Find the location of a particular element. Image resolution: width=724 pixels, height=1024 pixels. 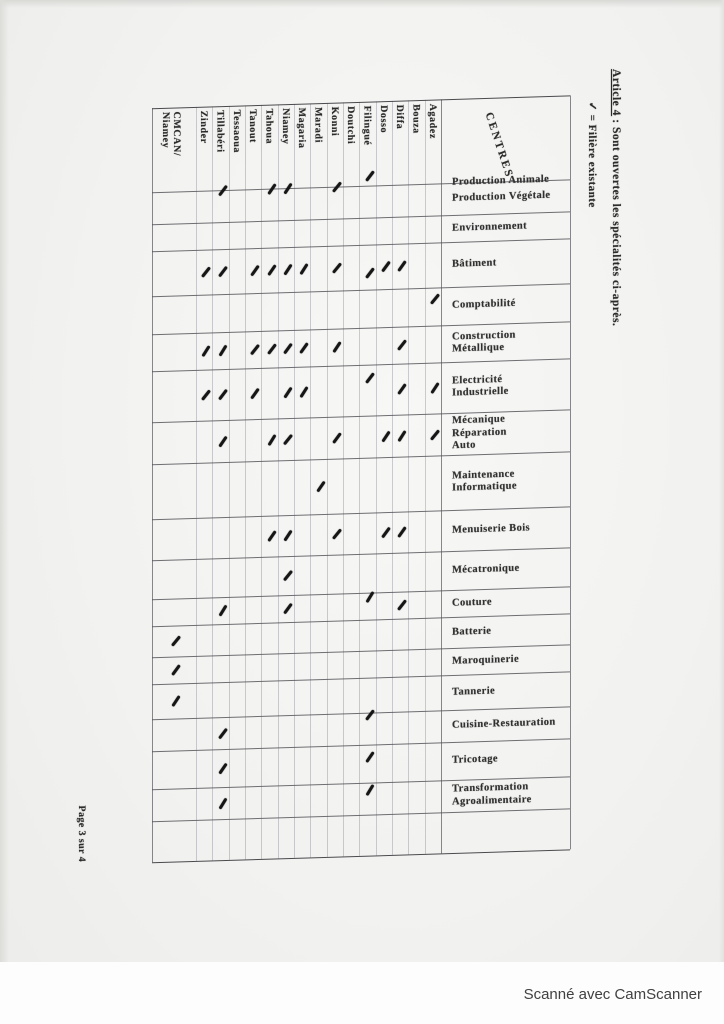

column-header: Tessaoua is located at coordinates (236, 131).